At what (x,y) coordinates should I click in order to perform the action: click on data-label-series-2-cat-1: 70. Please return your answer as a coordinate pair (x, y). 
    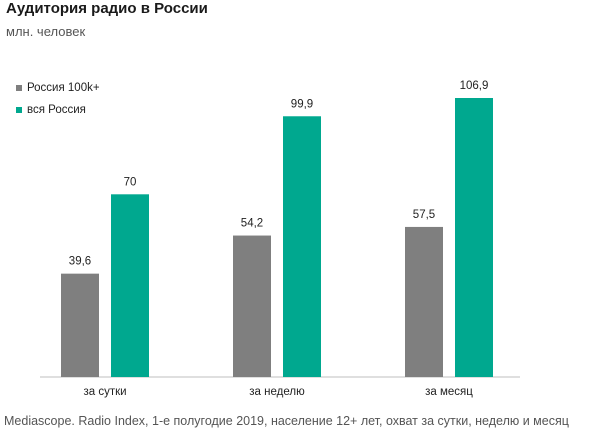
    Looking at the image, I should click on (130, 182).